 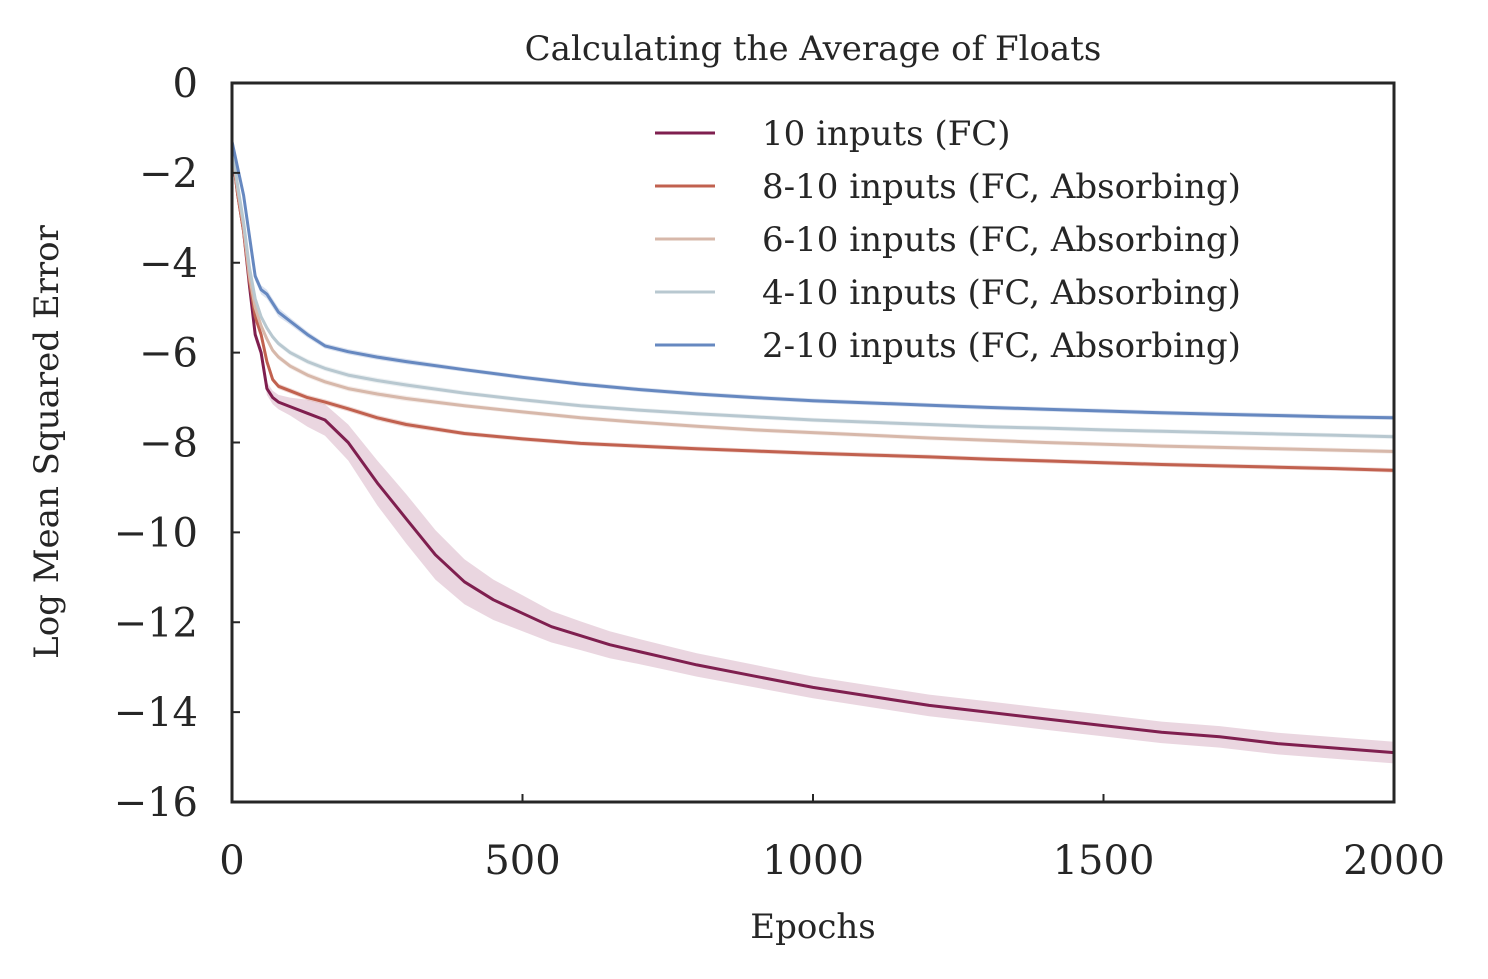 What do you see at coordinates (185, 84) in the screenshot?
I see `y-tick-label: 0` at bounding box center [185, 84].